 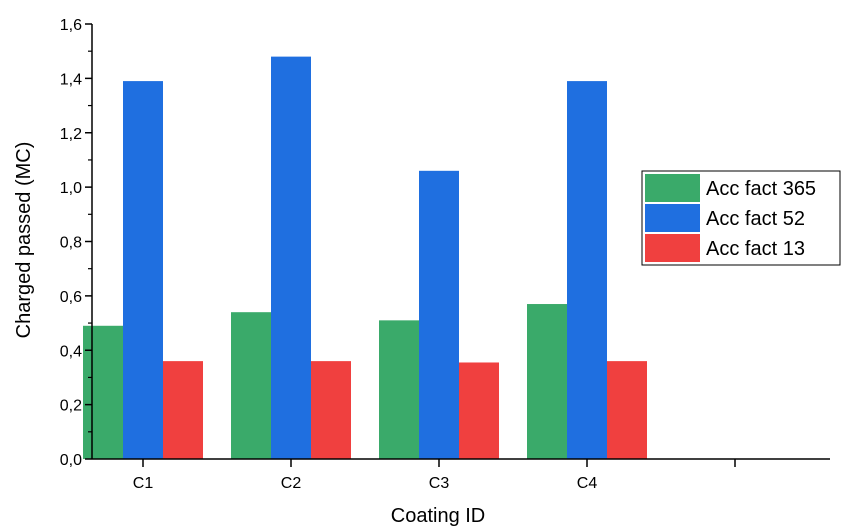 I want to click on y-tick-label: 1,2, so click(x=71, y=134).